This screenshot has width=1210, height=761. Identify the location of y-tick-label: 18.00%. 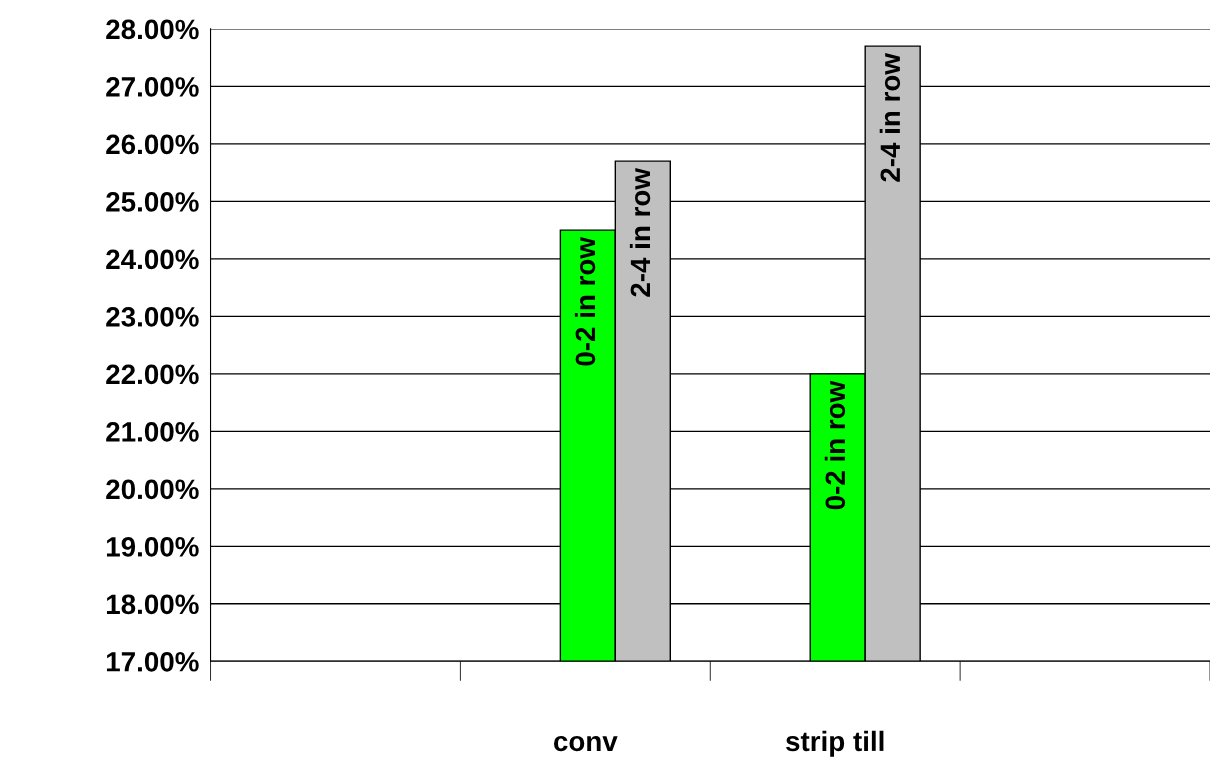
(152, 604).